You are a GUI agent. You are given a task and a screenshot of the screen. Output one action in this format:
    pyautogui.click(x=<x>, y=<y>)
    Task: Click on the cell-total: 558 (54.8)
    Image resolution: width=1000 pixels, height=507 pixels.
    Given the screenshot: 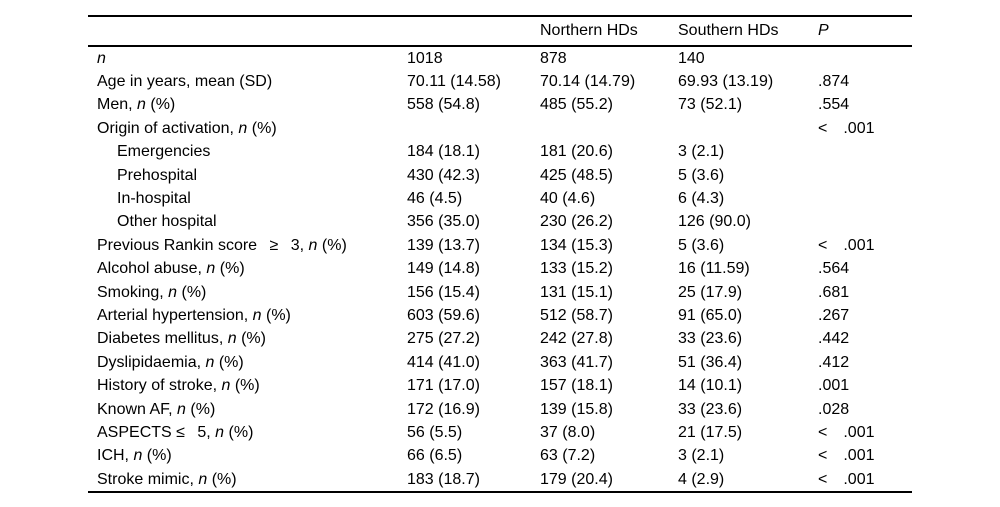 What is the action you would take?
    pyautogui.click(x=443, y=105)
    